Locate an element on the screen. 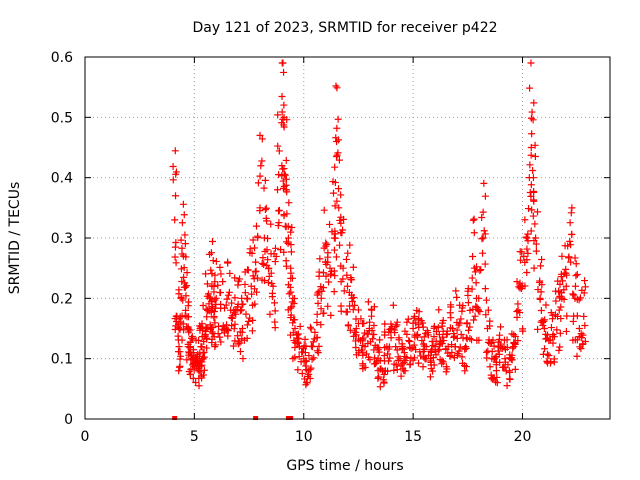 The height and width of the screenshot is (480, 640). y-tick-label: 0.6 is located at coordinates (62, 58).